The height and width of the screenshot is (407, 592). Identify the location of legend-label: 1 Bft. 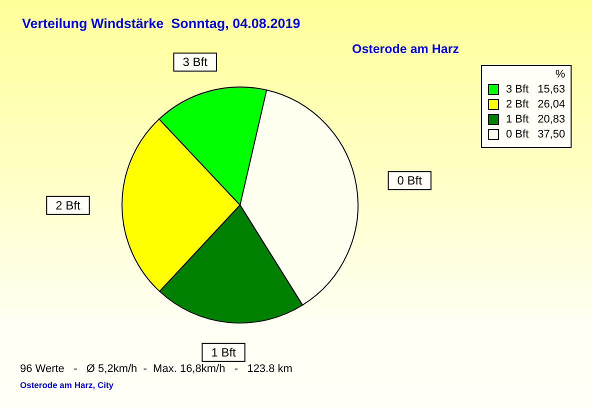
(517, 120).